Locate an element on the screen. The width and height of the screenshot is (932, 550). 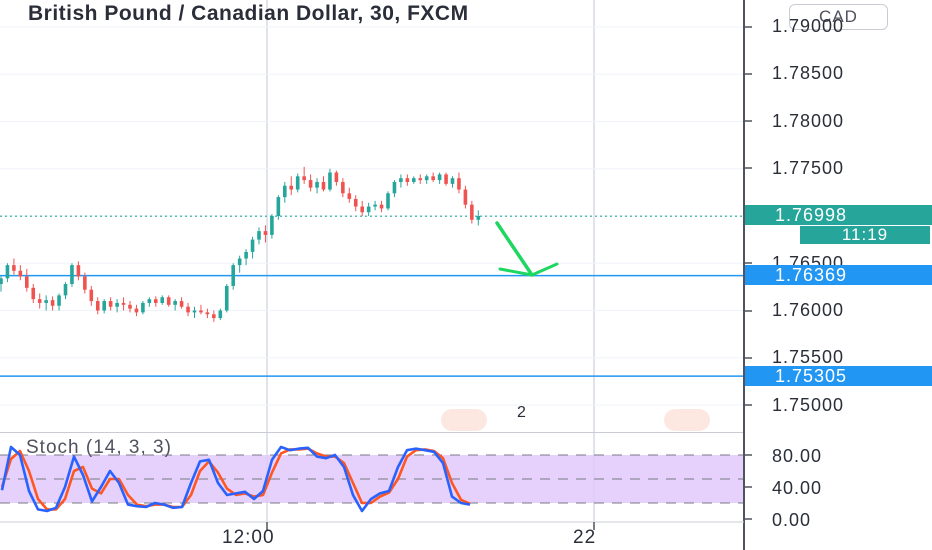
price-axis-label: 1.75500 is located at coordinates (808, 357).